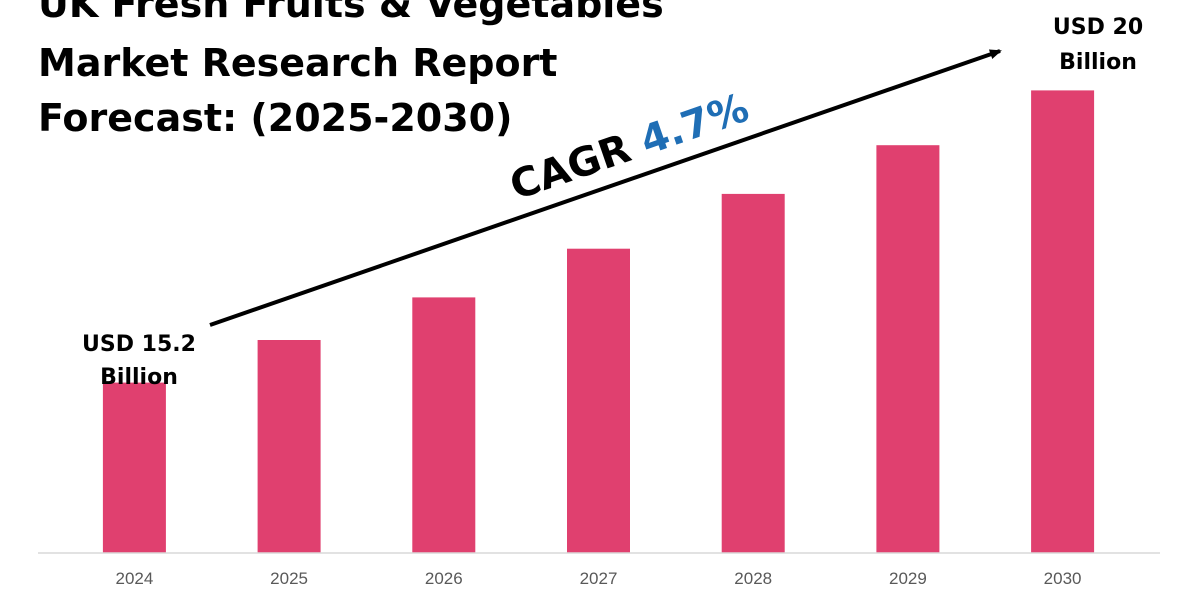  I want to click on x-tick-label-2028: 2028, so click(753, 578).